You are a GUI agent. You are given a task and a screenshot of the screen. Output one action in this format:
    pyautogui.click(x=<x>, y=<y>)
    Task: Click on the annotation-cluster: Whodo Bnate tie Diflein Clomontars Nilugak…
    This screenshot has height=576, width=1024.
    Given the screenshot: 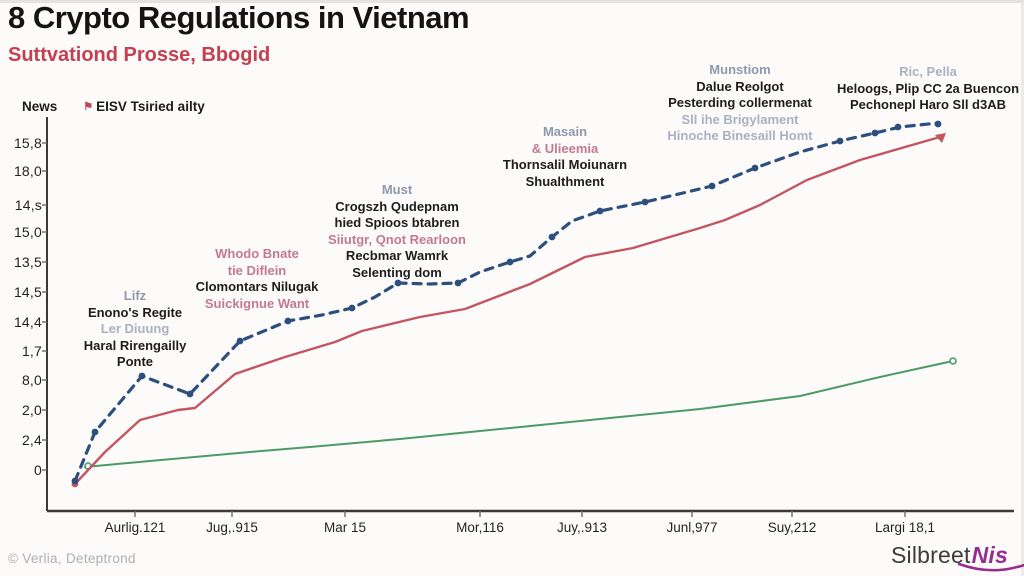 What is the action you would take?
    pyautogui.click(x=257, y=279)
    